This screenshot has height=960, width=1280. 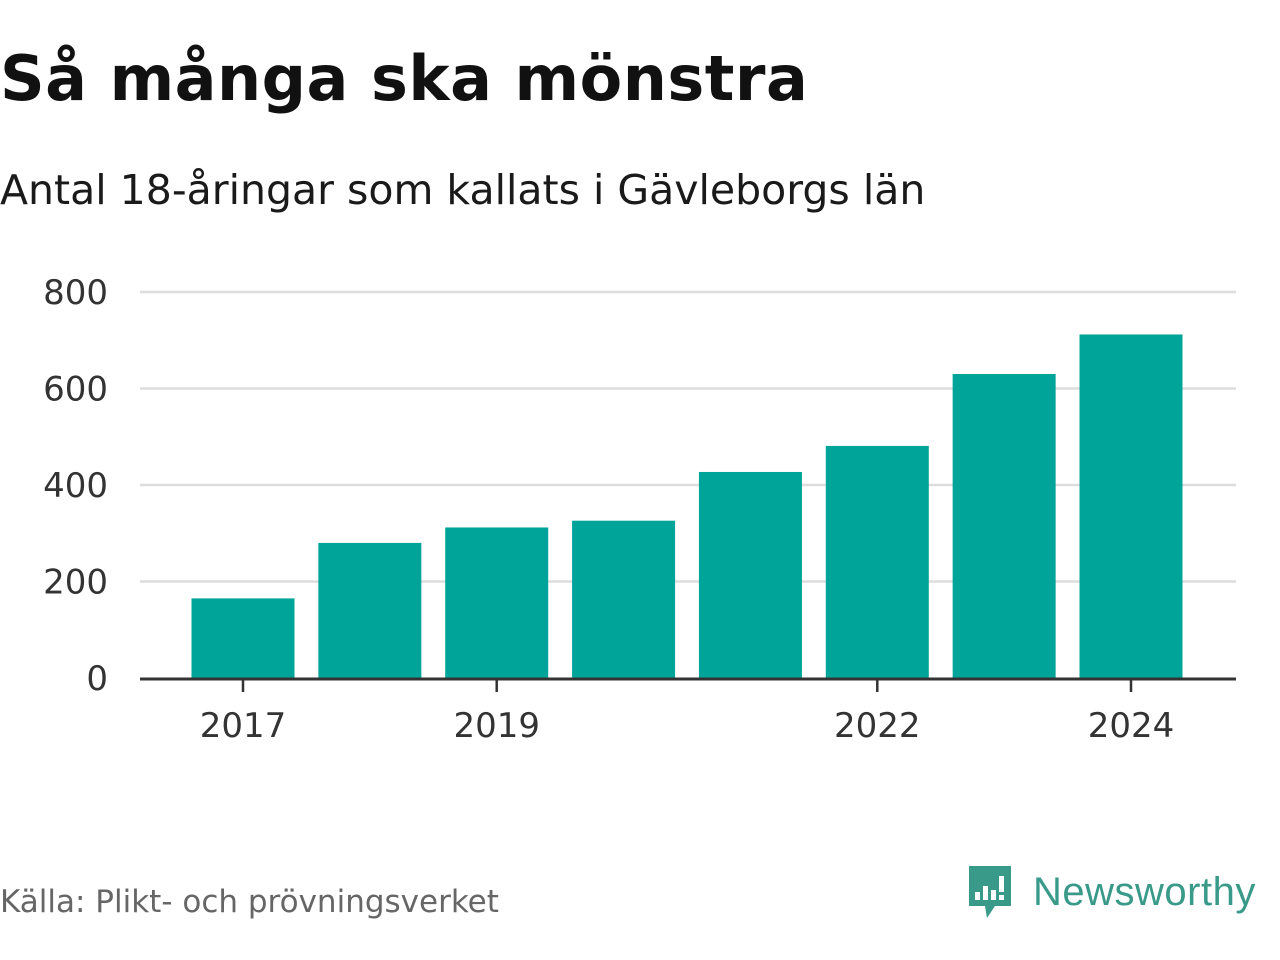 I want to click on y-tick-label: 400, so click(x=75, y=486).